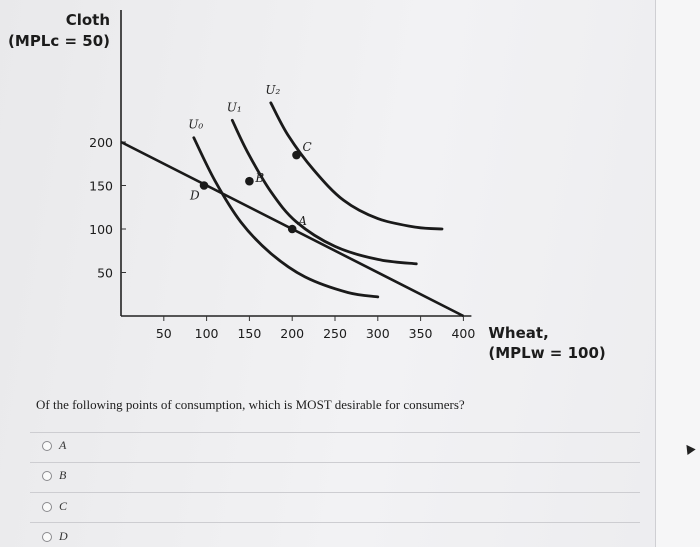 The height and width of the screenshot is (547, 700). What do you see at coordinates (47, 475) in the screenshot?
I see `radio-b` at bounding box center [47, 475].